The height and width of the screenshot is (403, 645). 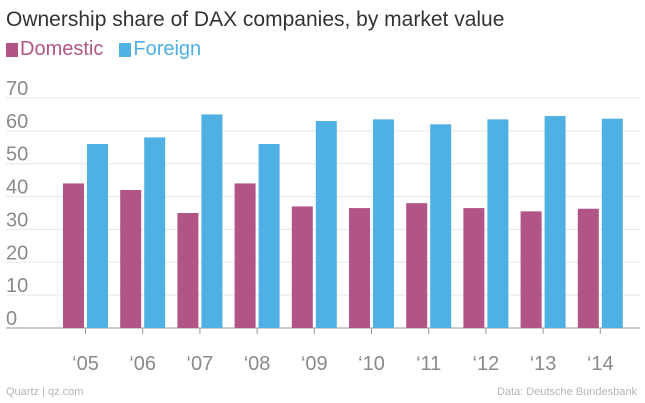 I want to click on x-tick-label: ‘06, so click(x=142, y=364).